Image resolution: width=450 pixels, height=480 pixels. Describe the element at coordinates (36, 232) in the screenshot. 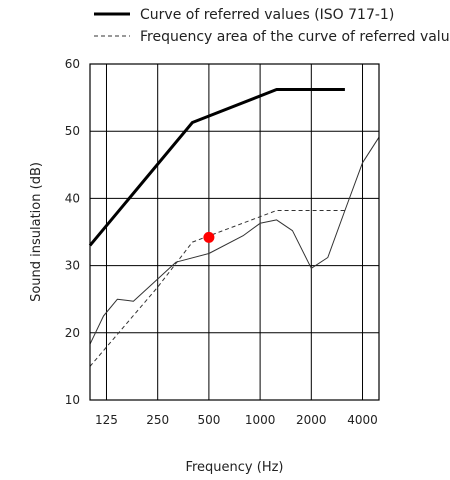

I see `y-axis-title: Sound insulation (dB)` at that location.